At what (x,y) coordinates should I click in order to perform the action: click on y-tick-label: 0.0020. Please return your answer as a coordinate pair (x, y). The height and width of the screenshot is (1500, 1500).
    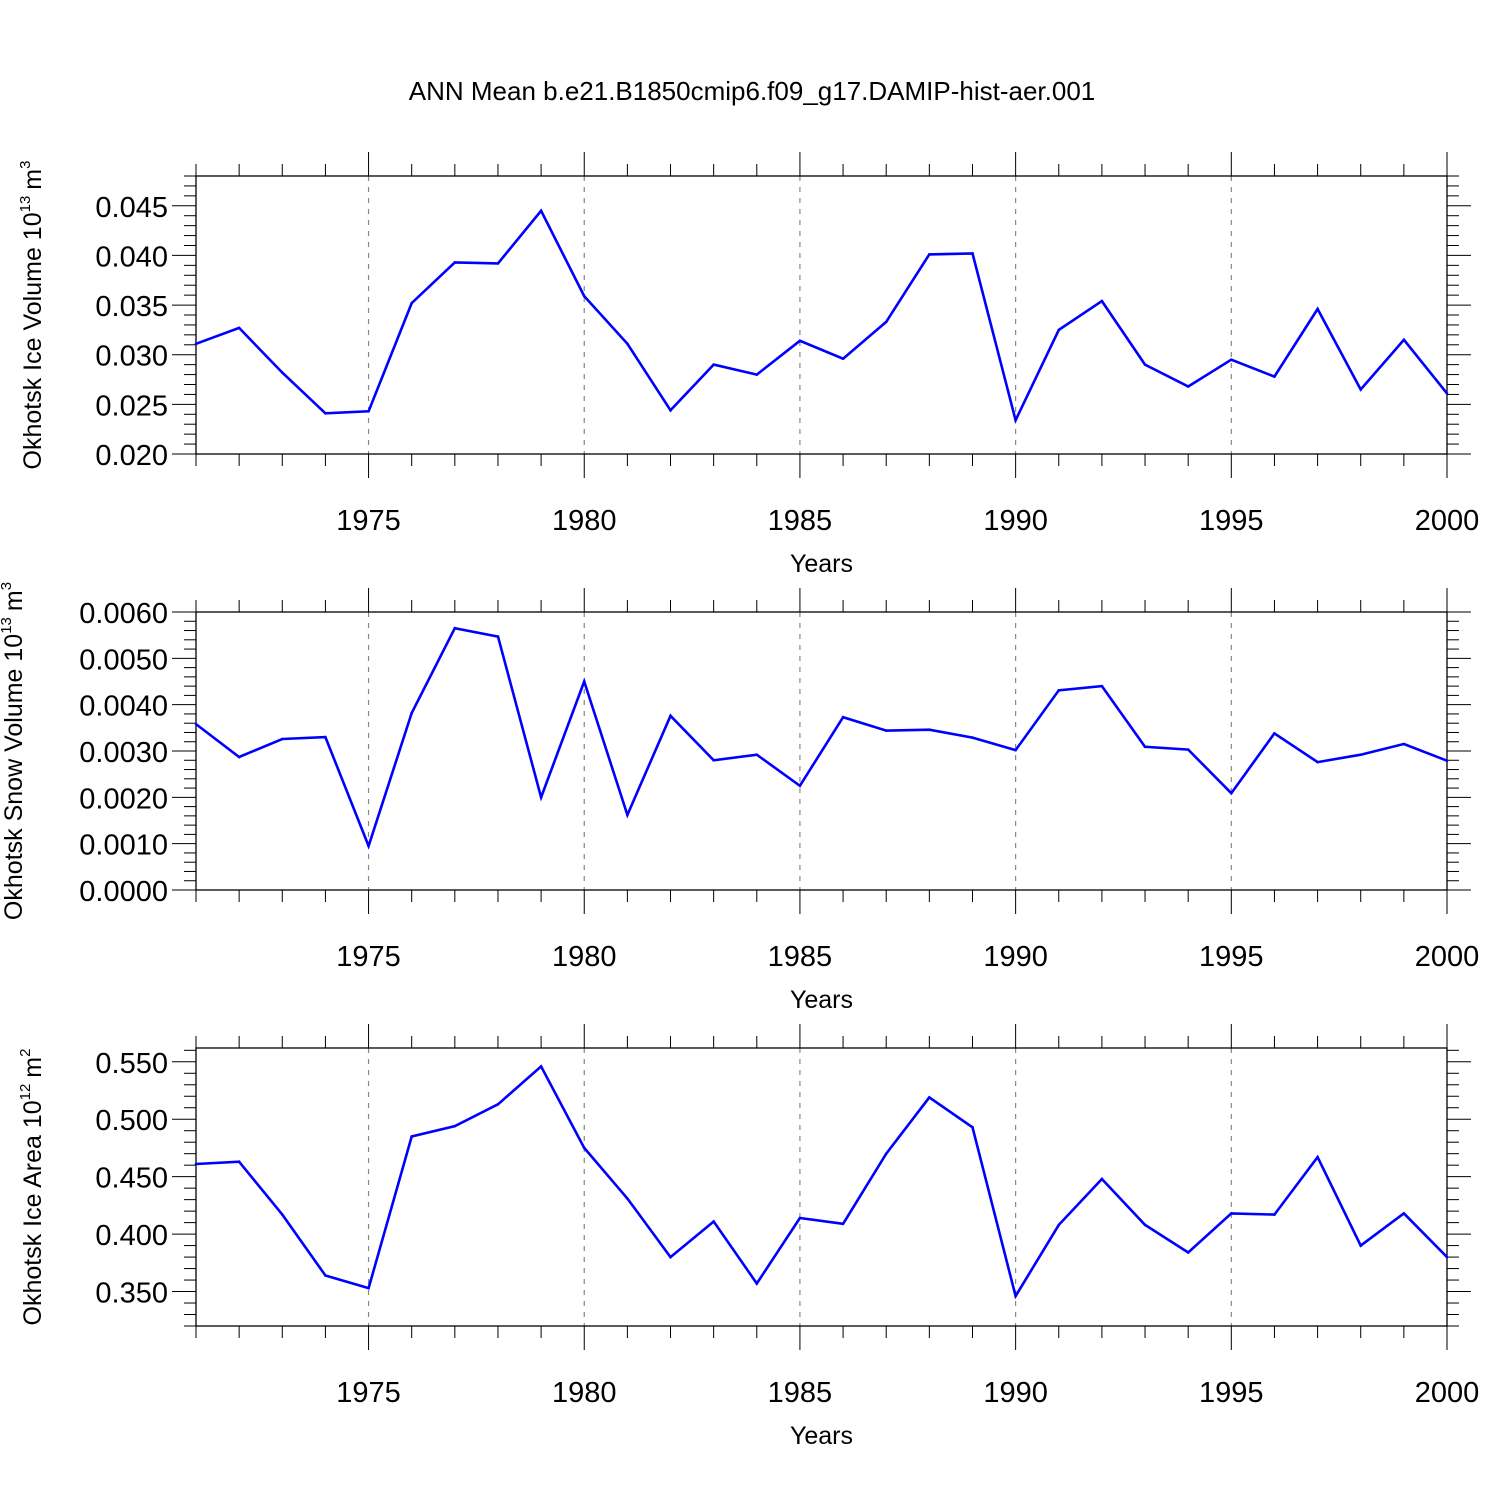
    Looking at the image, I should click on (123, 799).